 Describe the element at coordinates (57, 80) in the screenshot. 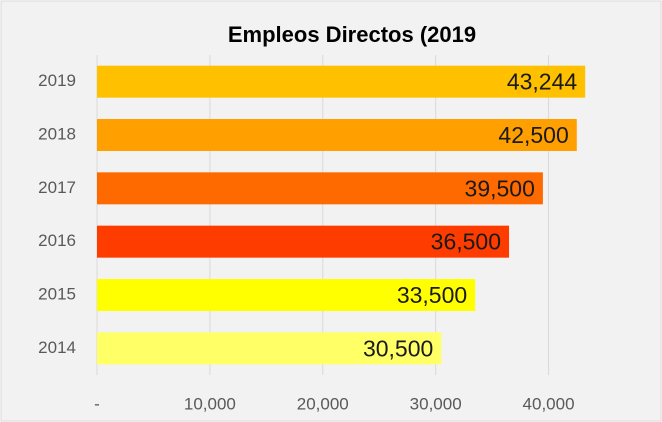

I see `y-tick-label: 2019` at that location.